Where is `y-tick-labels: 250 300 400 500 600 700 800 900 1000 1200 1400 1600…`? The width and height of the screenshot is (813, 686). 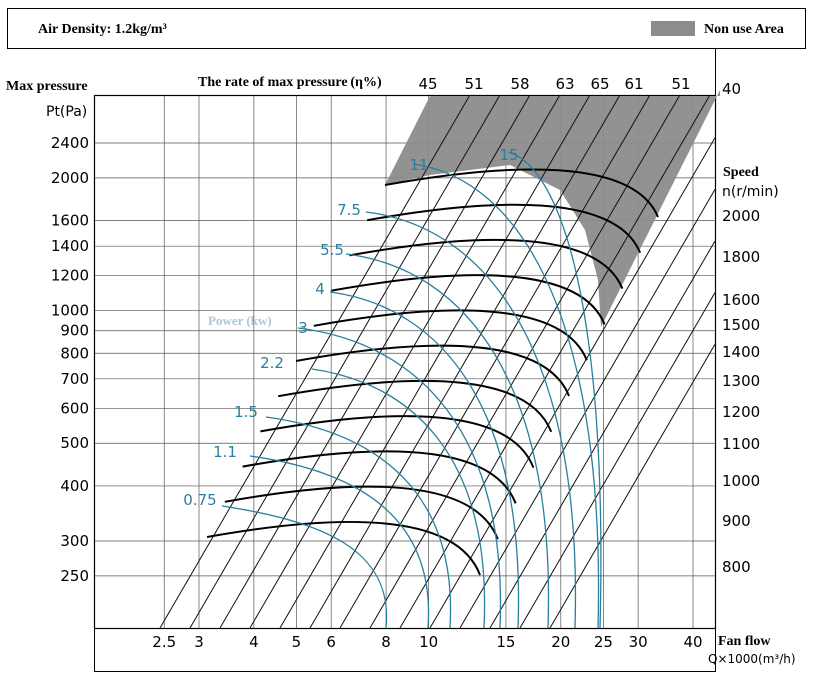 y-tick-labels: 250 300 400 500 600 700 800 900 1000 1200 1400 1600… is located at coordinates (70, 359).